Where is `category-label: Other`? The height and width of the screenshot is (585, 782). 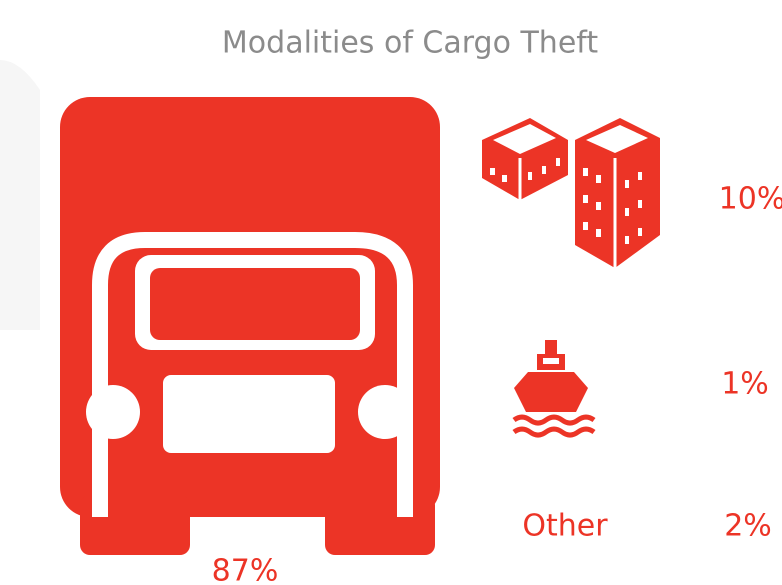 category-label: Other is located at coordinates (565, 526).